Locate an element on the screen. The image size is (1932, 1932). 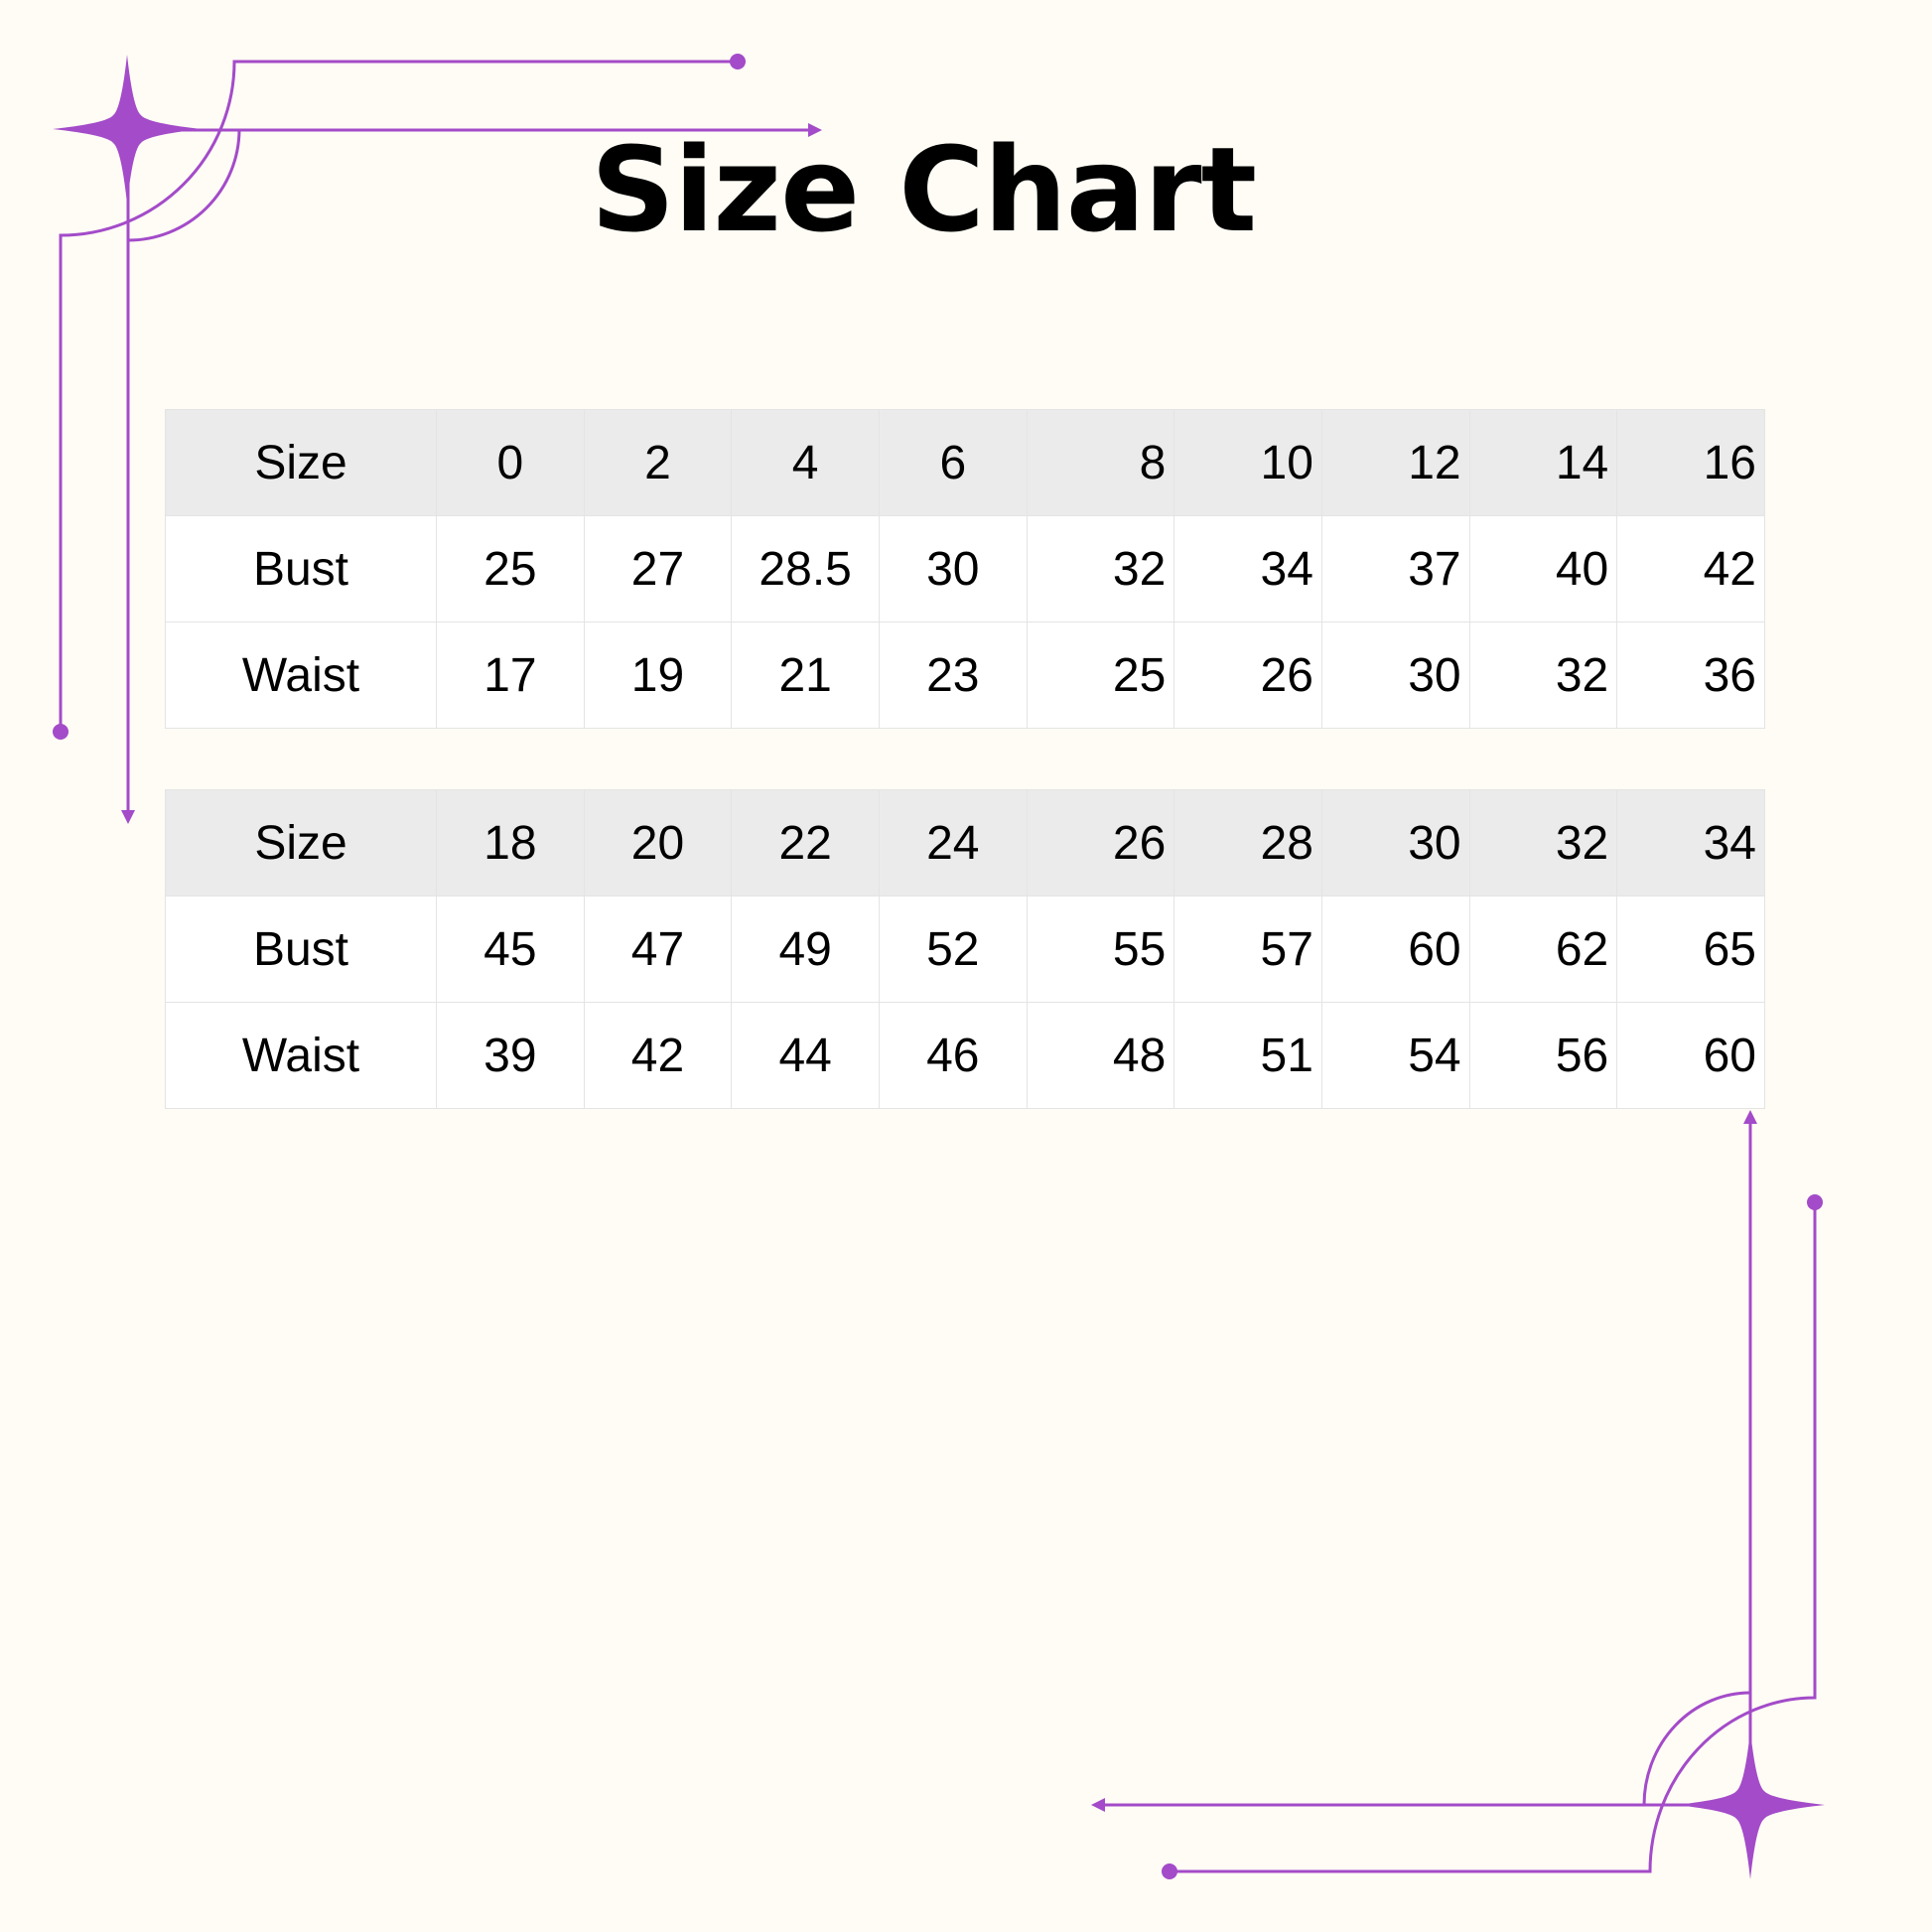
table-cell: 37 is located at coordinates (1395, 569).